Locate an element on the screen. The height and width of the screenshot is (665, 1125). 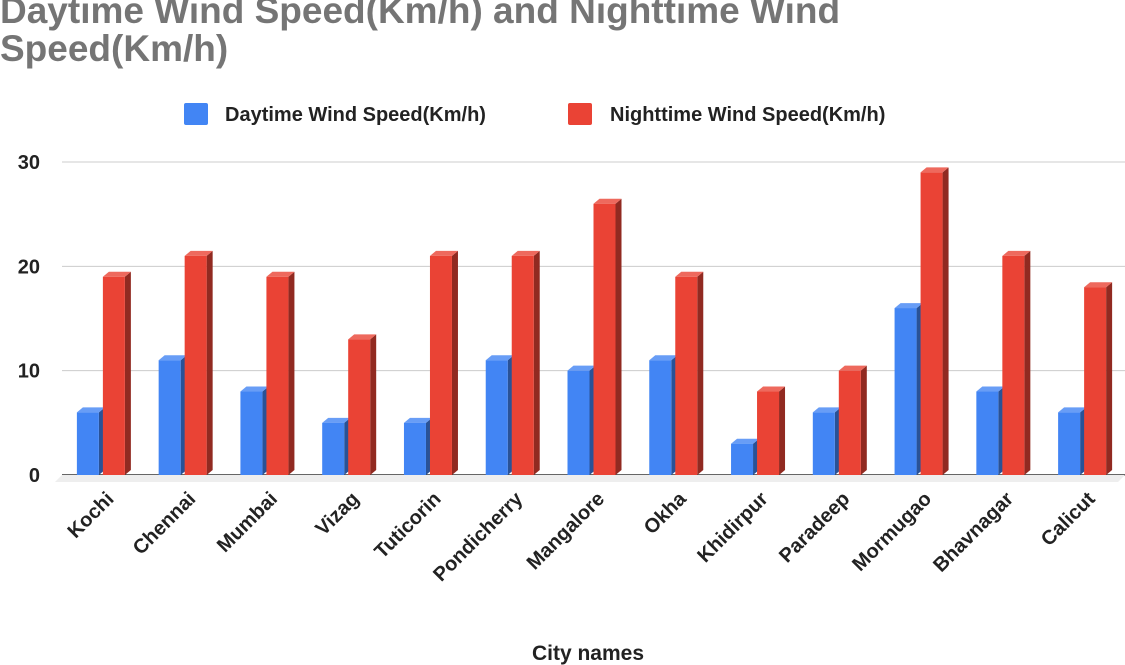
chart-floor is located at coordinates (590, 478).